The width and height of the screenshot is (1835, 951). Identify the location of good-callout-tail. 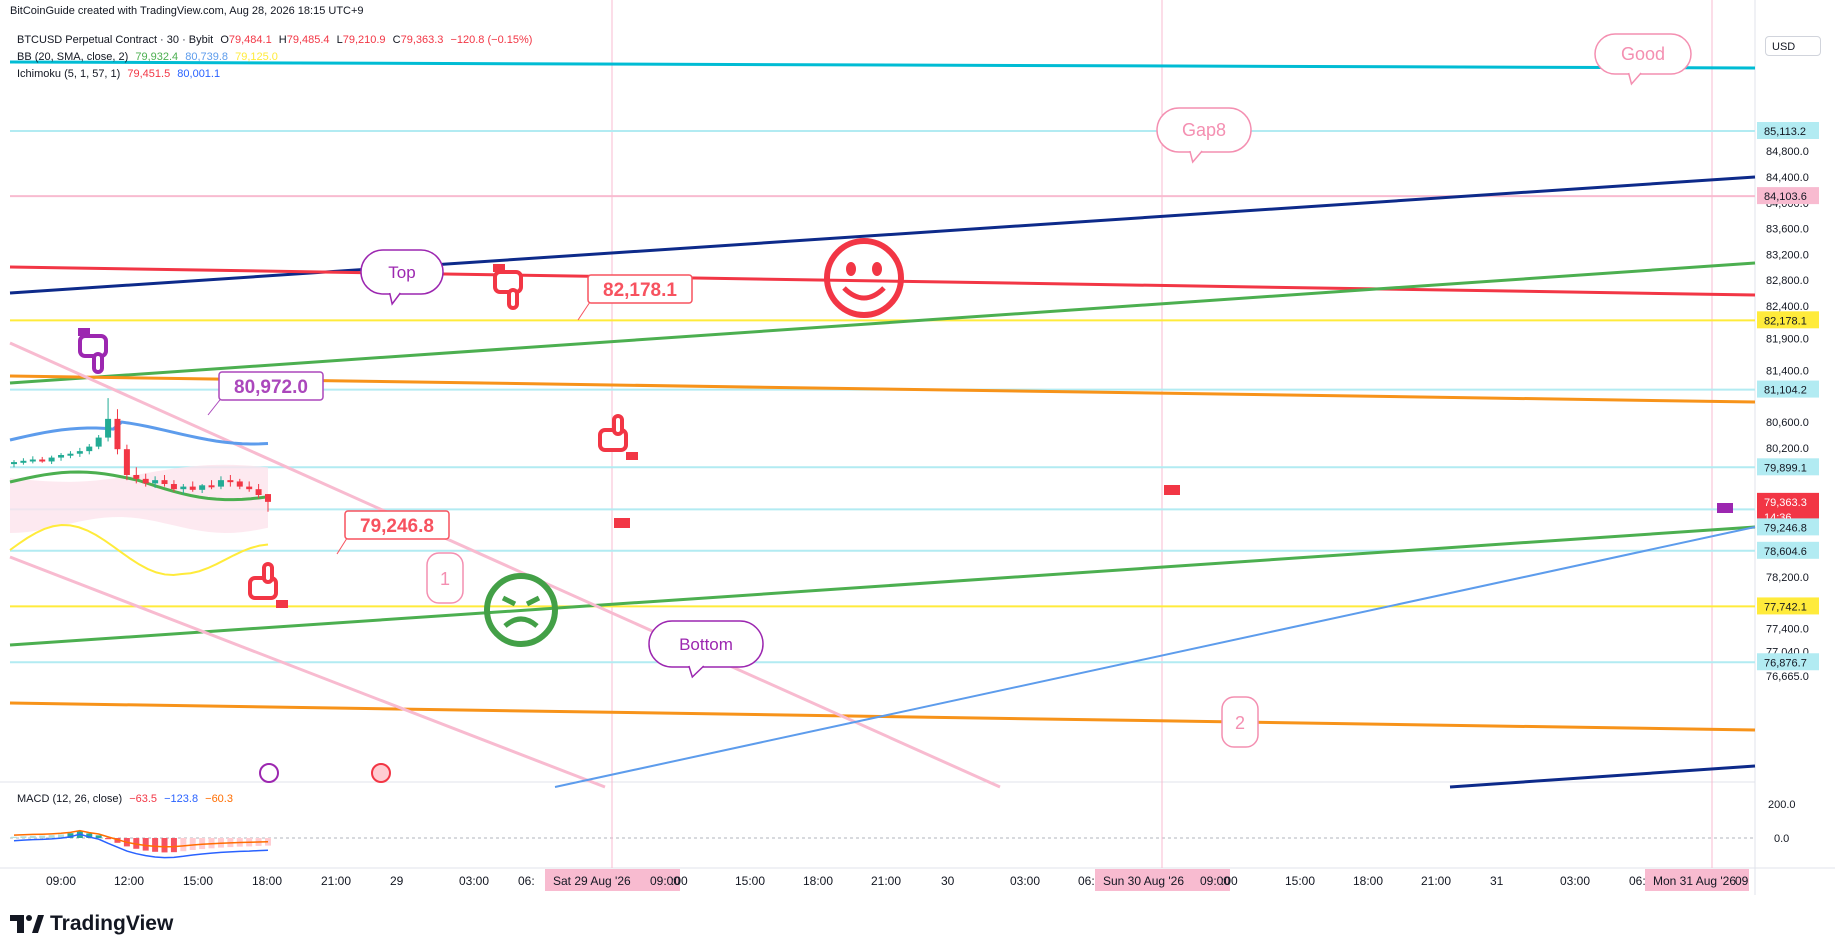
(1634, 79).